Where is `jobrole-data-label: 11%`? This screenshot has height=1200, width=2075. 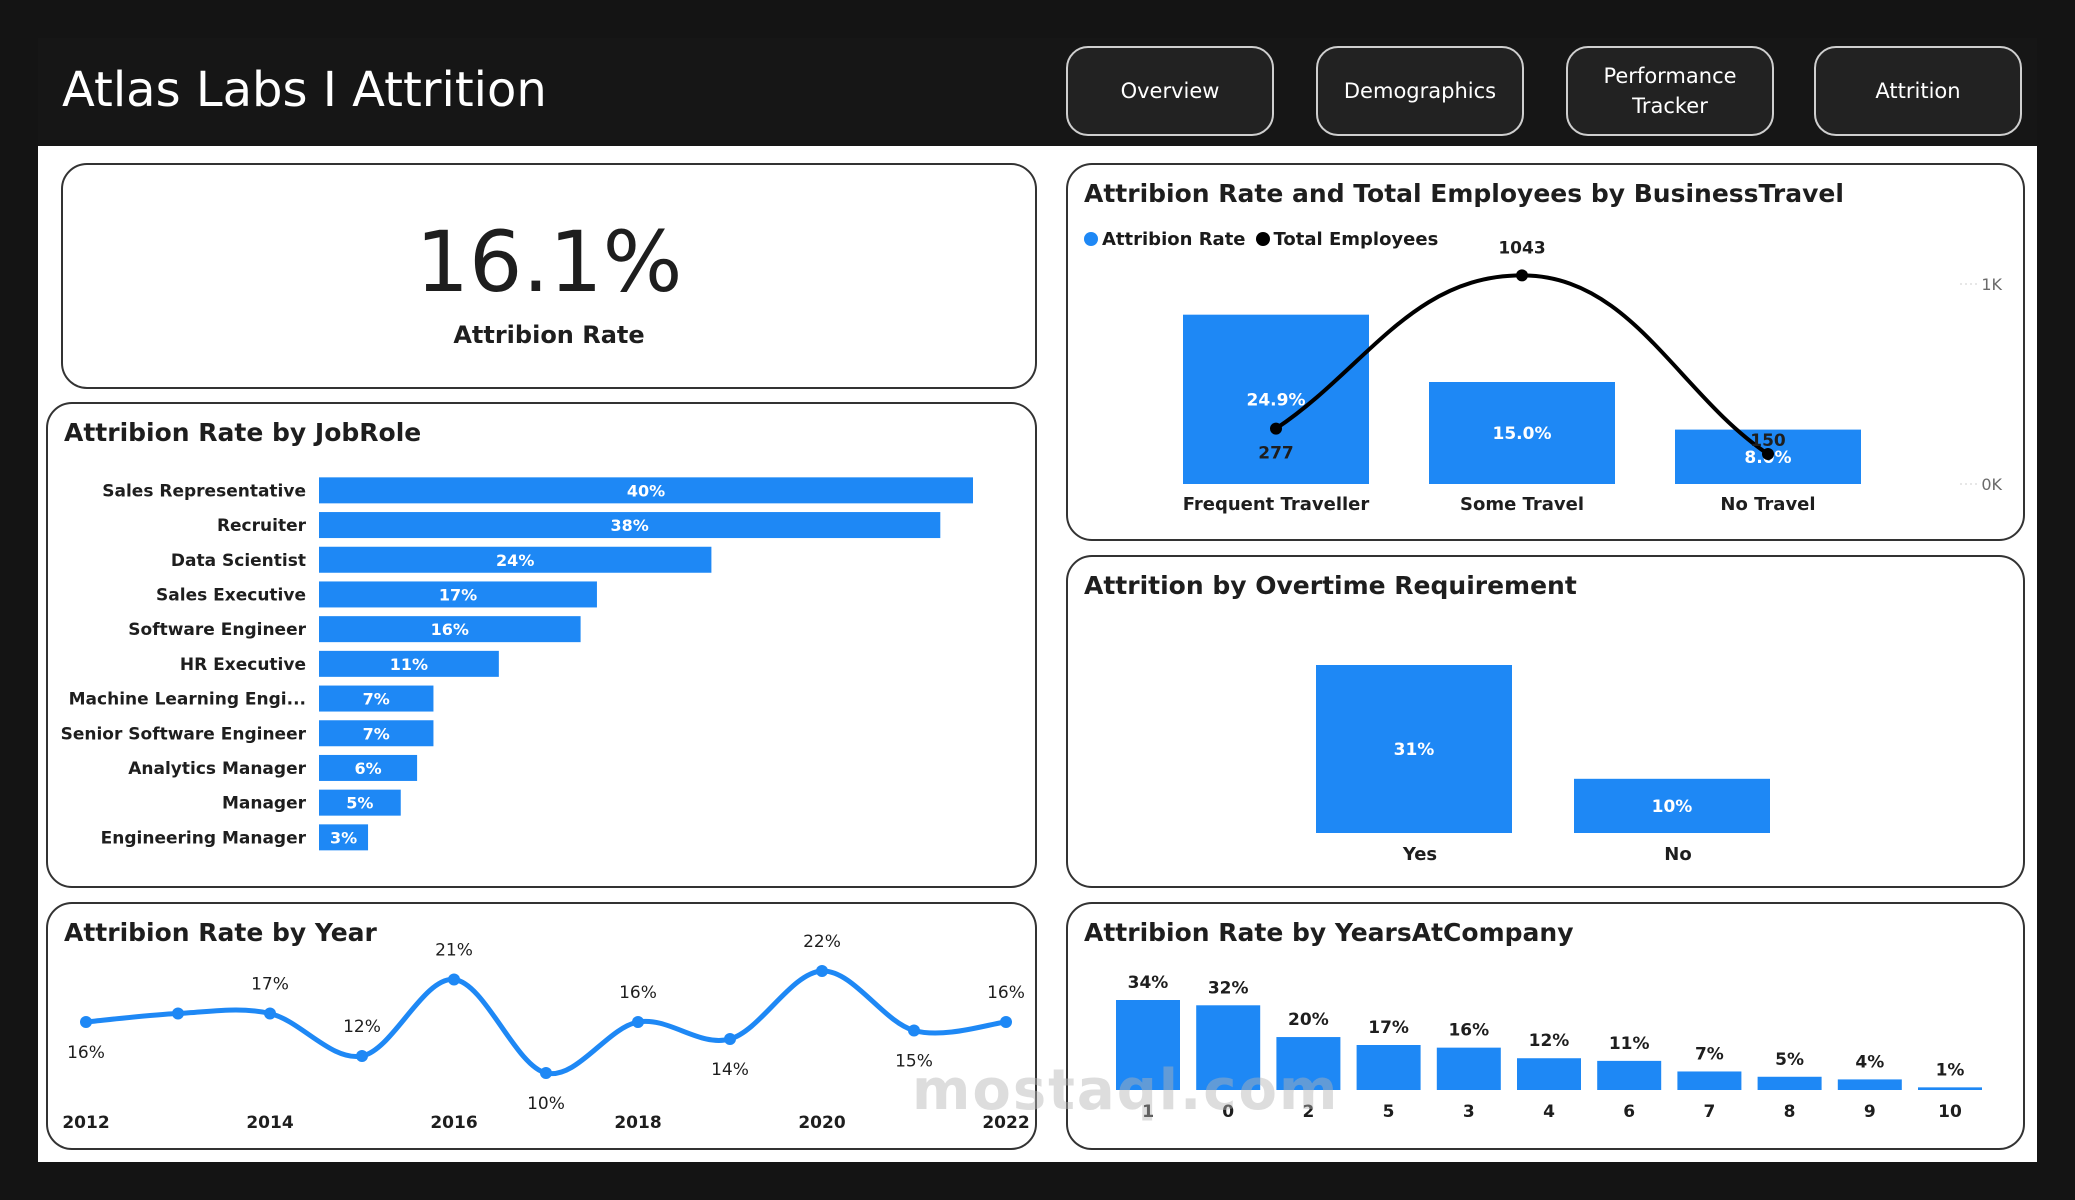
jobrole-data-label: 11% is located at coordinates (409, 664).